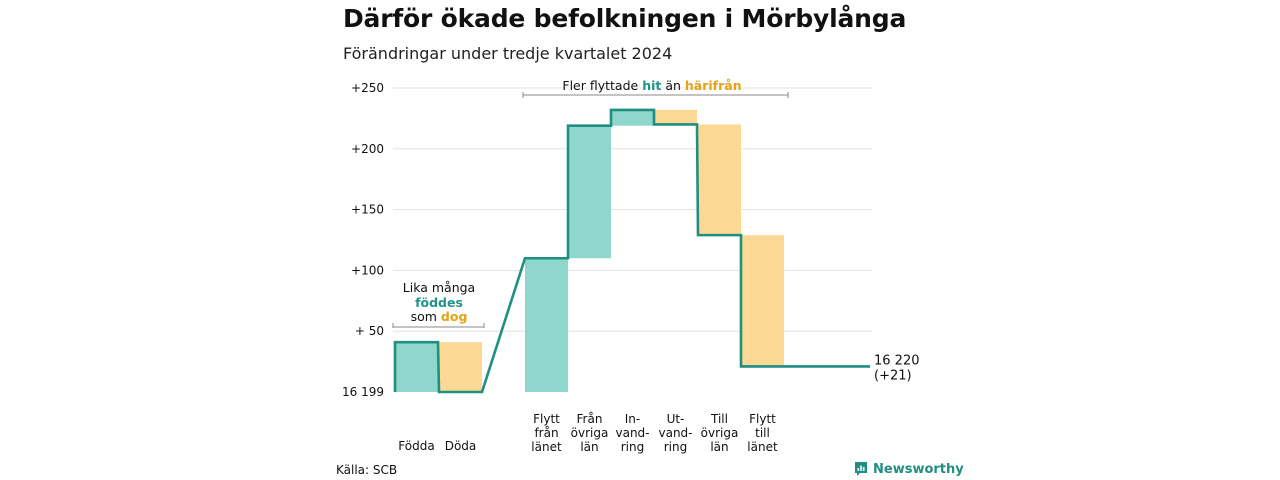 The image size is (1280, 480). What do you see at coordinates (367, 88) in the screenshot?
I see `y-tick-label: +250` at bounding box center [367, 88].